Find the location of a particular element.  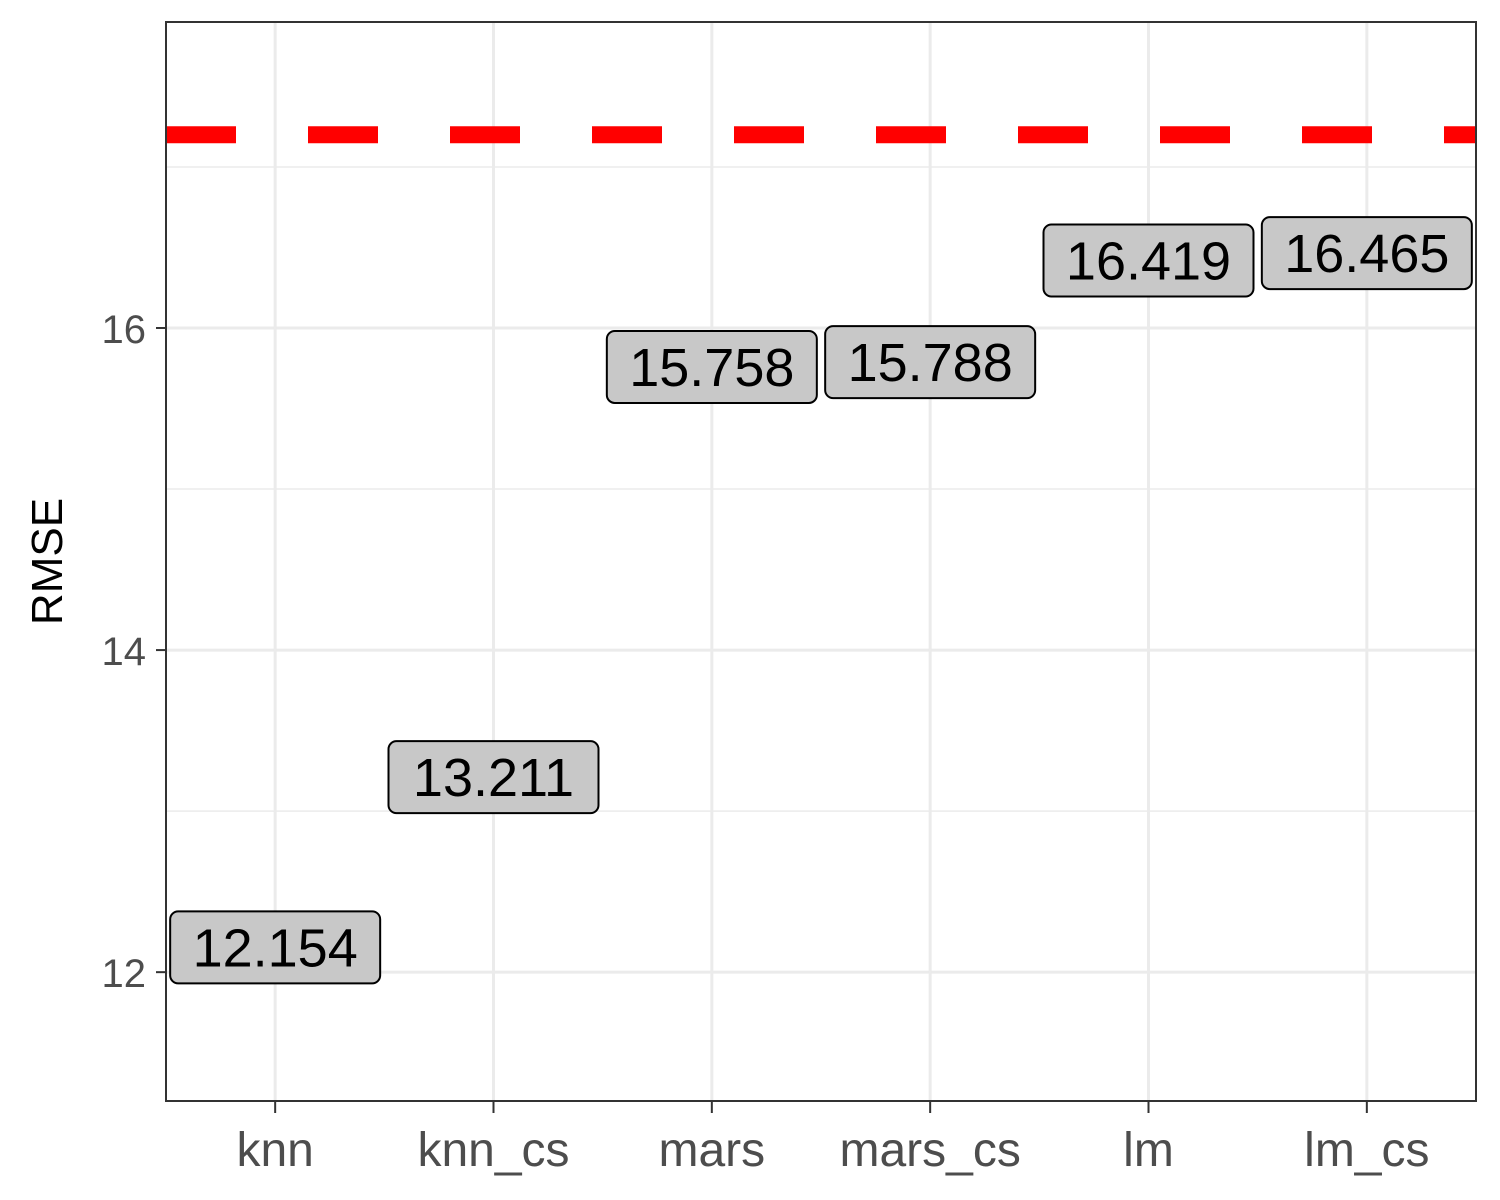

data-label: 12.154 is located at coordinates (275, 947).